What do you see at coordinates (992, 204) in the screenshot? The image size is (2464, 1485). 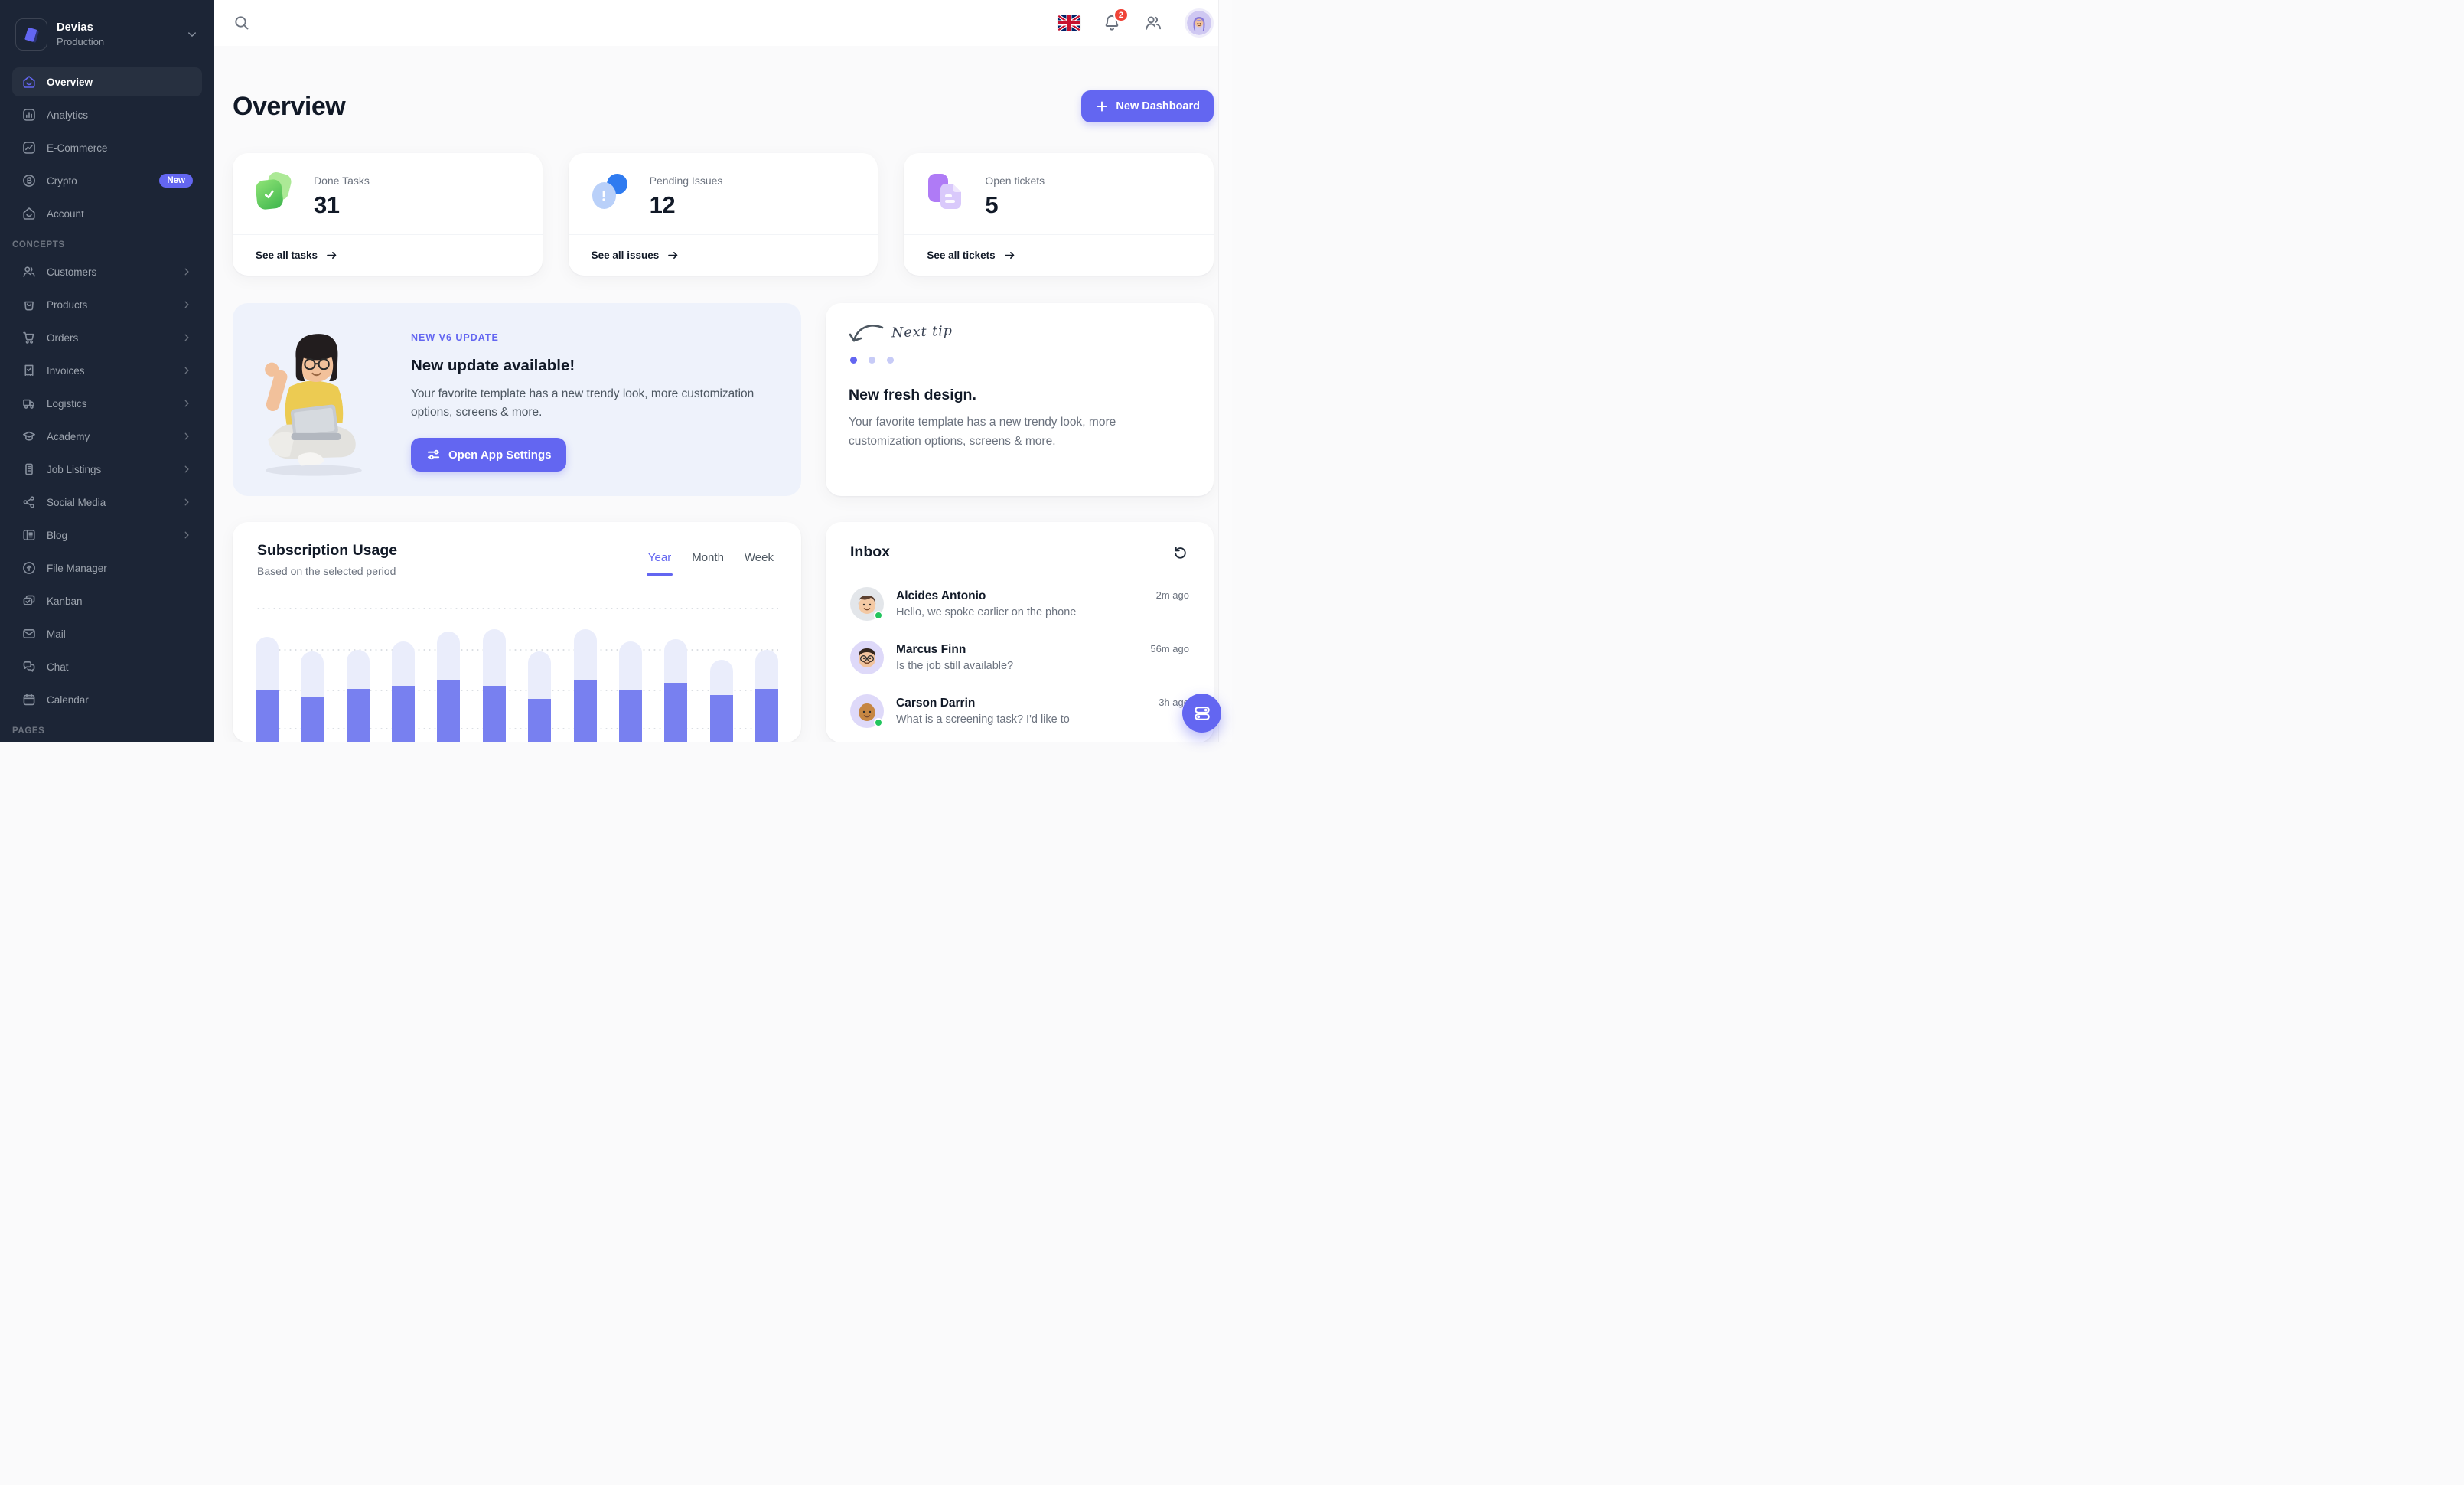 I see `stat-value: 5` at bounding box center [992, 204].